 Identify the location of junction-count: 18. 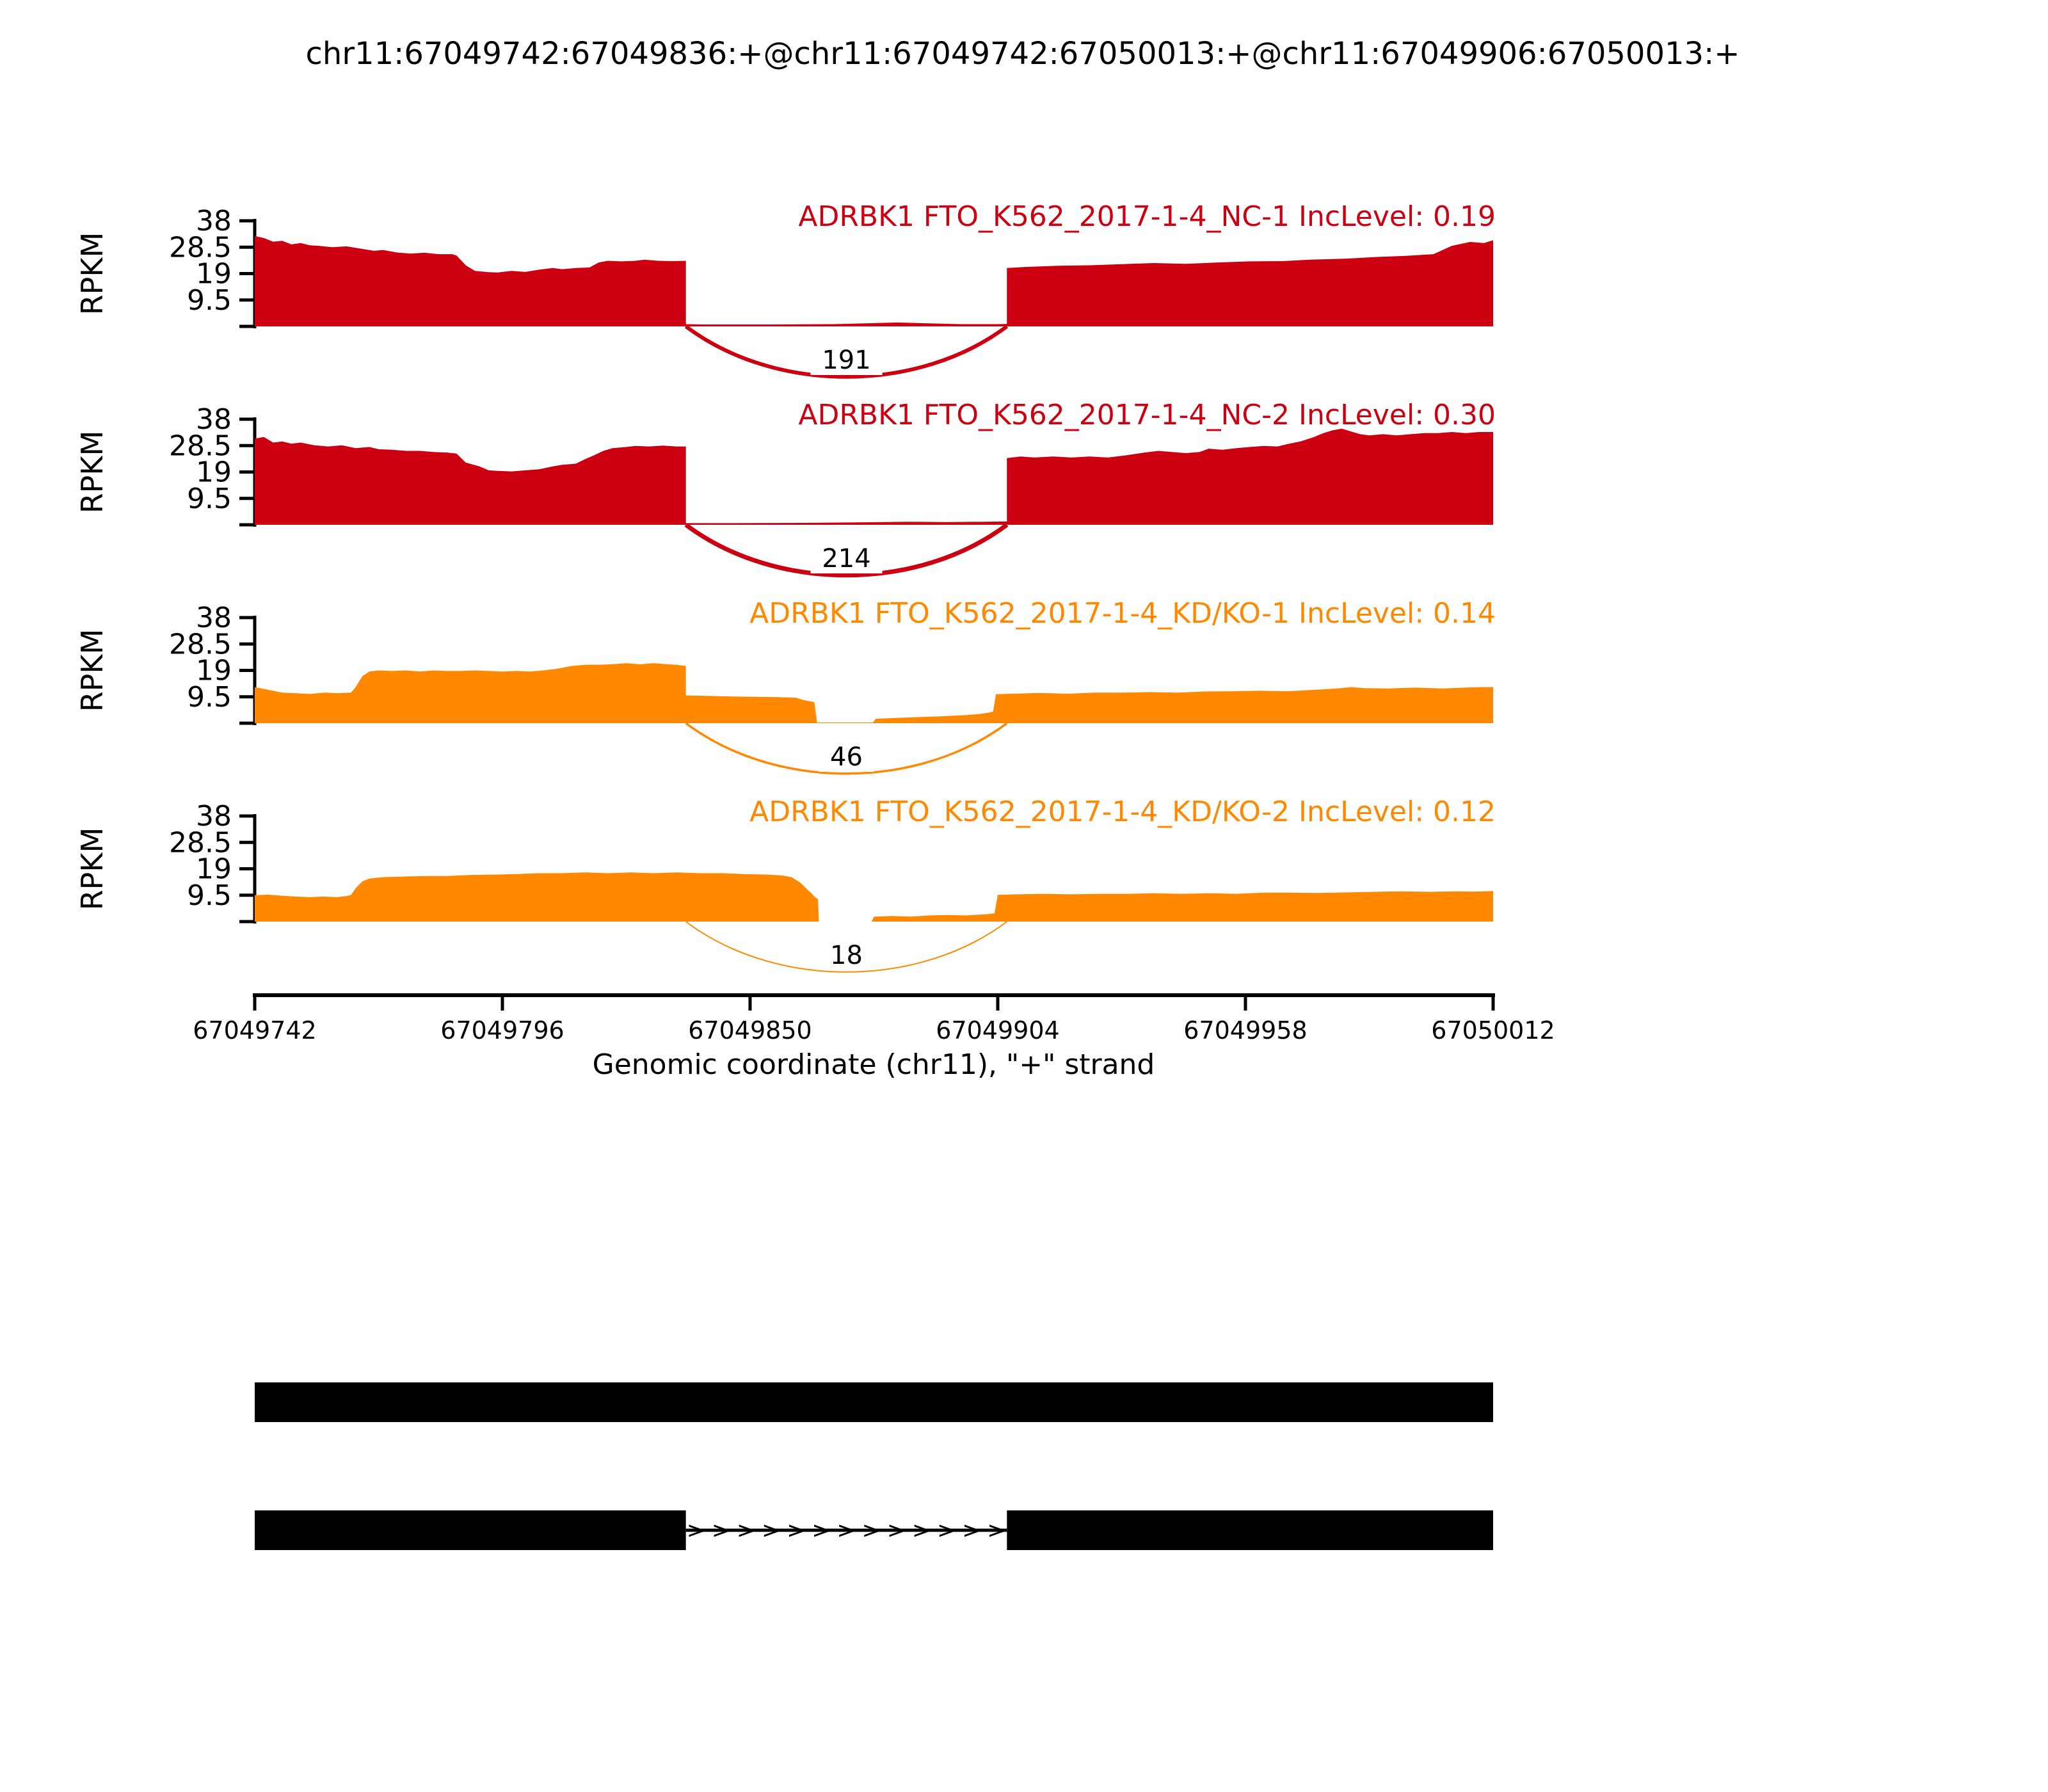
(846, 955).